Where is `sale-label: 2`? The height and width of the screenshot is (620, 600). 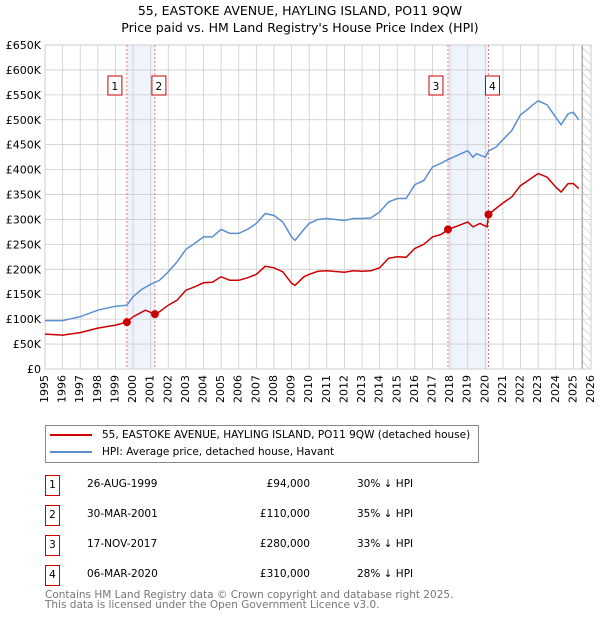
sale-label: 2 is located at coordinates (159, 87).